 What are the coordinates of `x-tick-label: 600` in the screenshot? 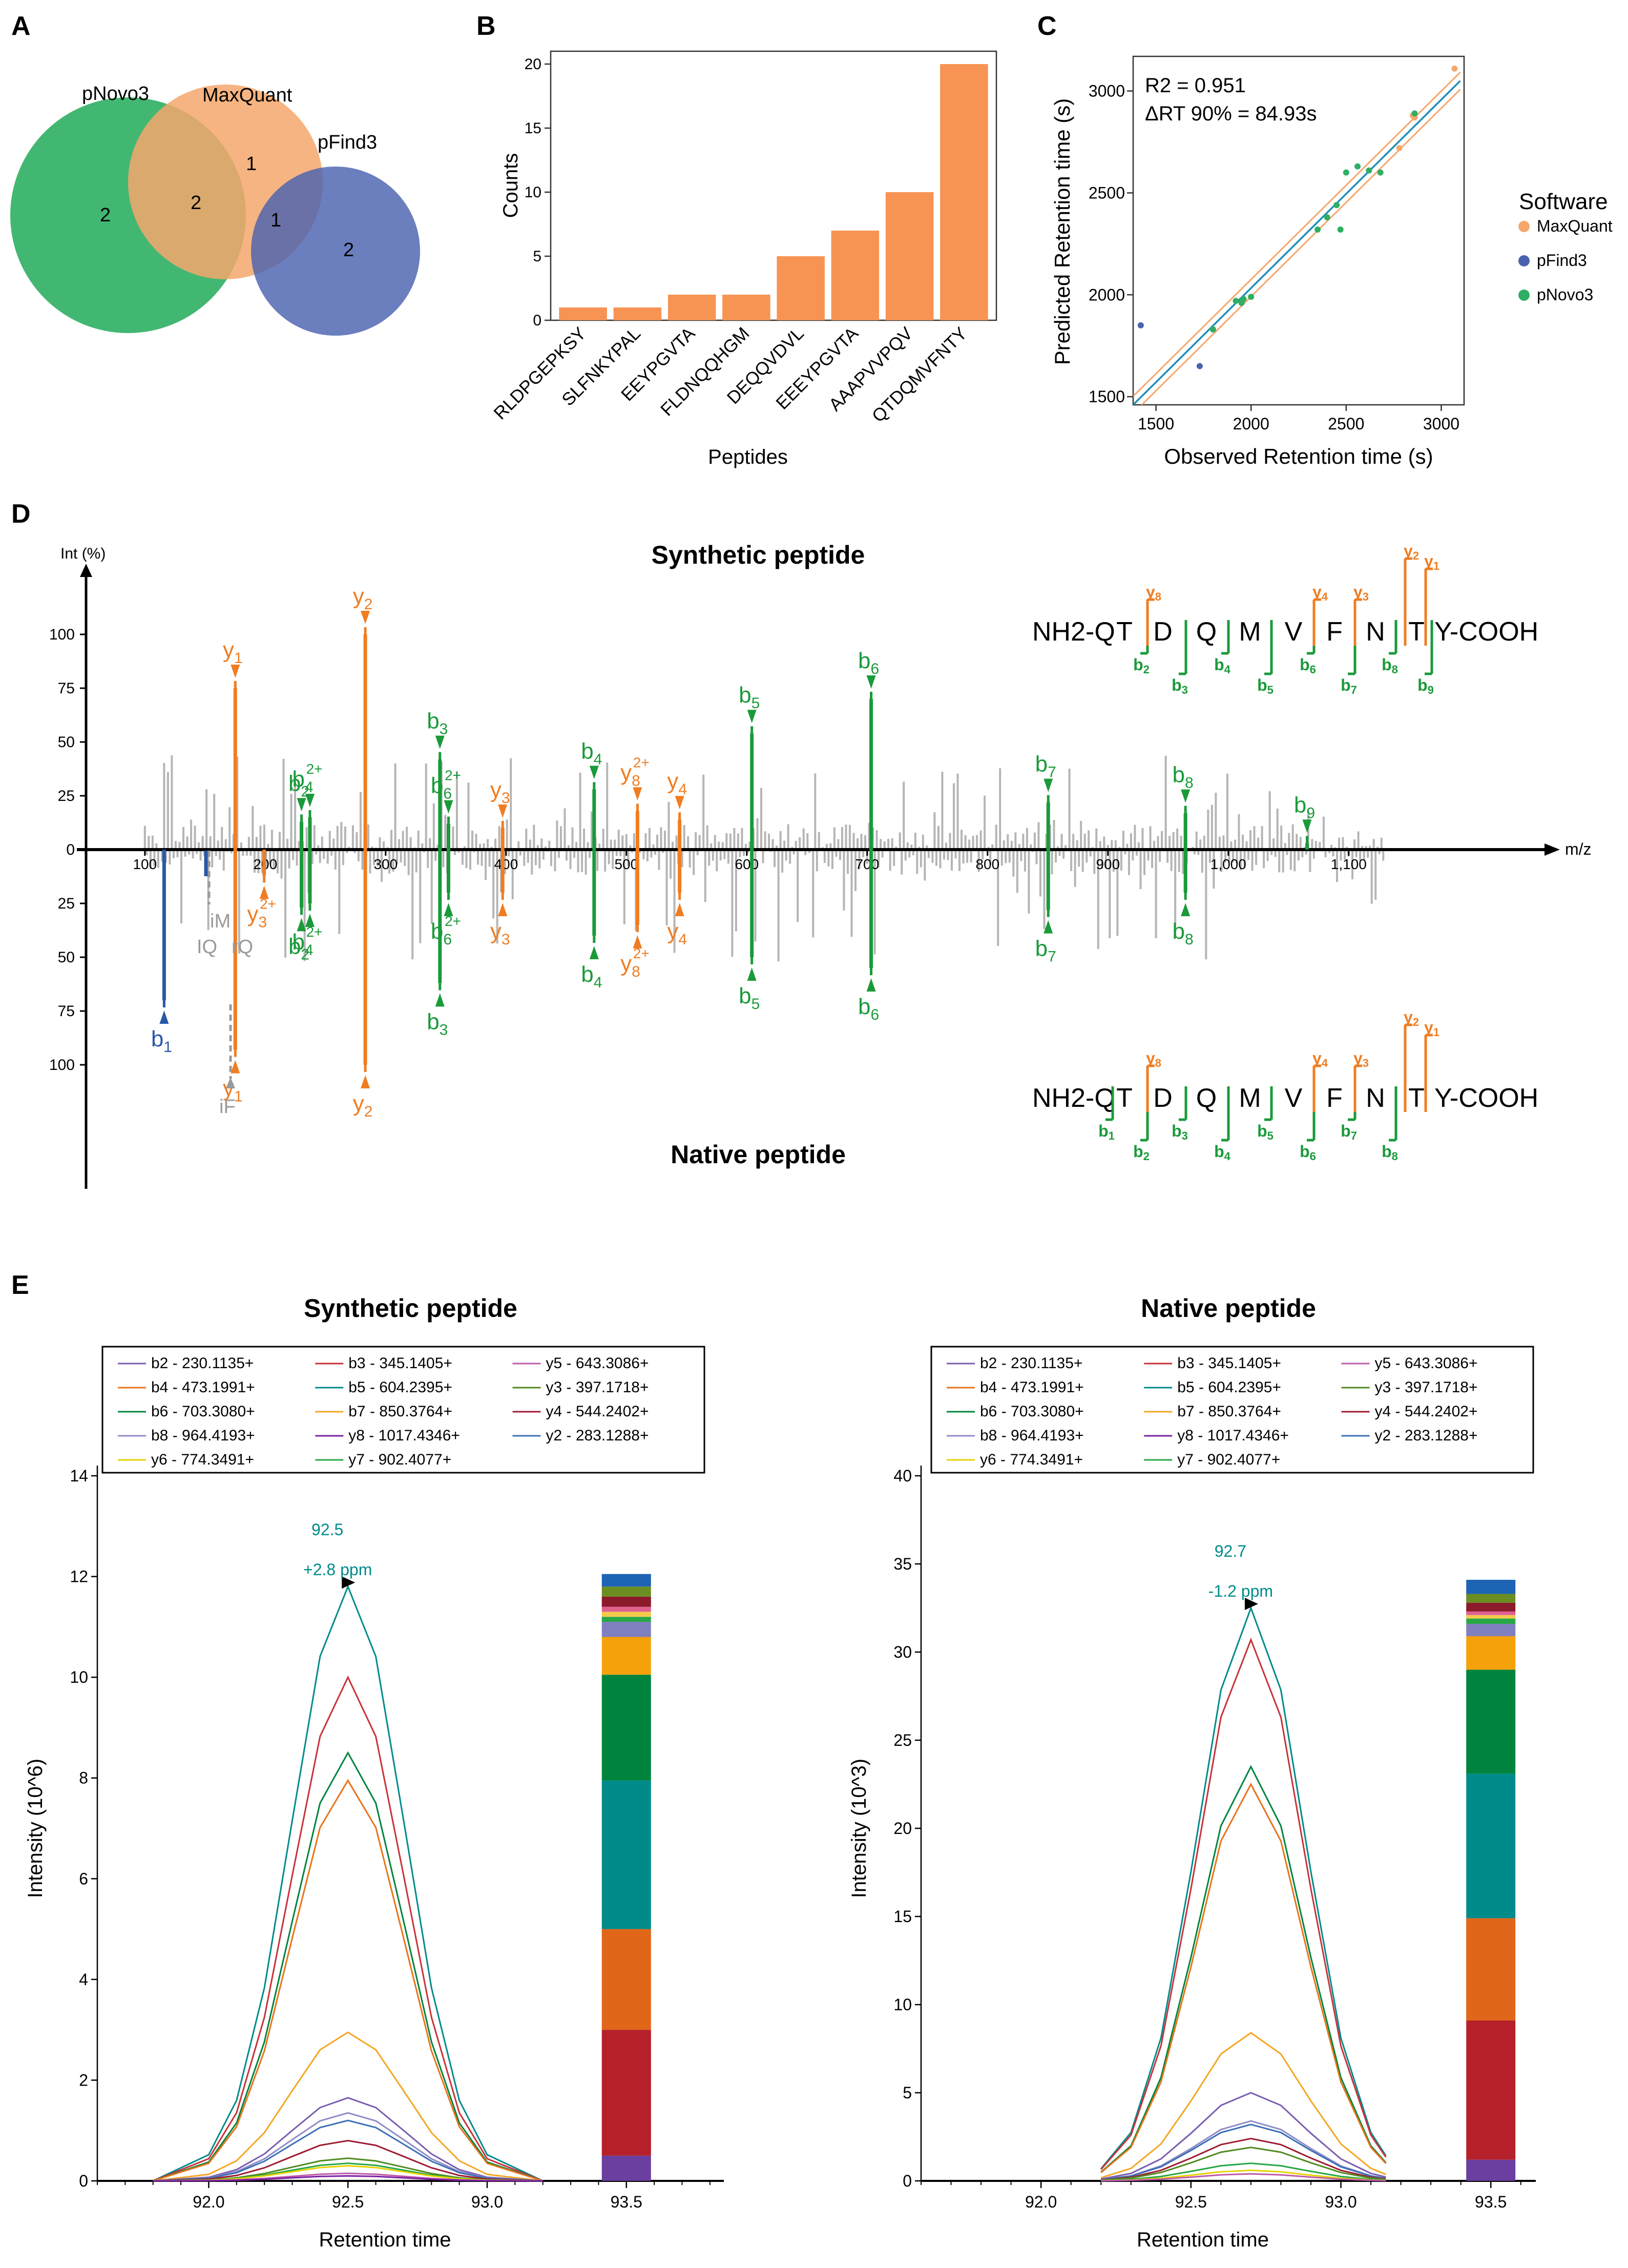 It's located at (747, 864).